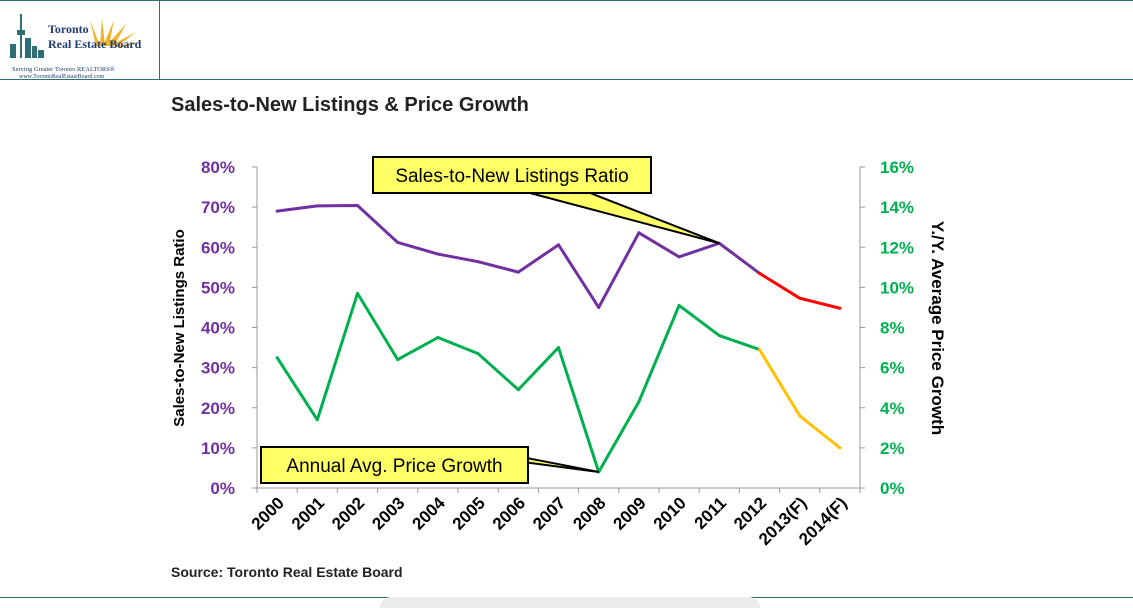  Describe the element at coordinates (159, 40) in the screenshot. I see `header-vertical-divider` at that location.